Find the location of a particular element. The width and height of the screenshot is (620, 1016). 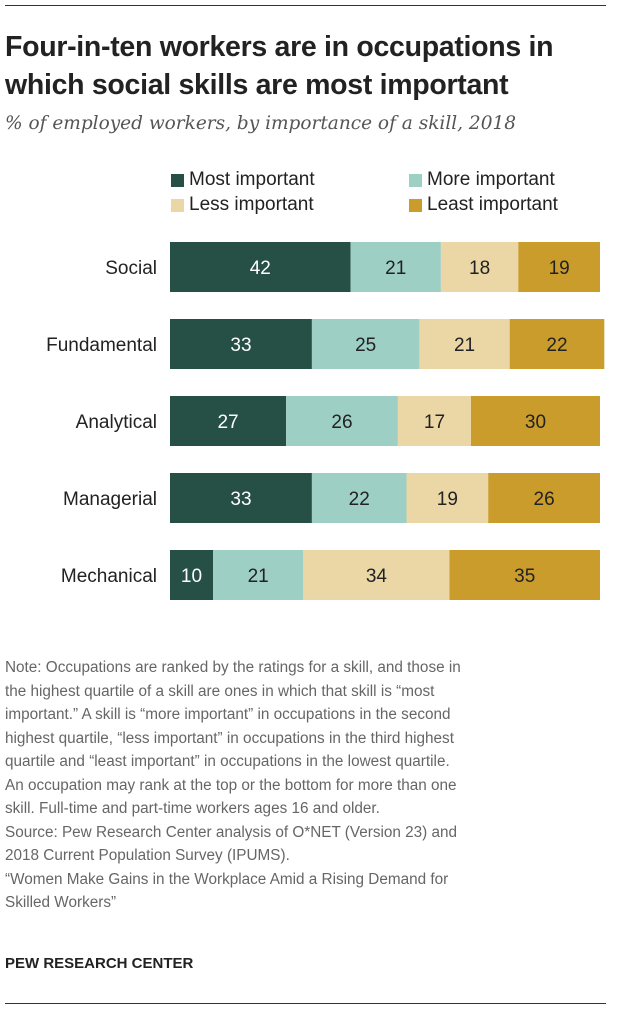

legend-label: Less important is located at coordinates (251, 204).